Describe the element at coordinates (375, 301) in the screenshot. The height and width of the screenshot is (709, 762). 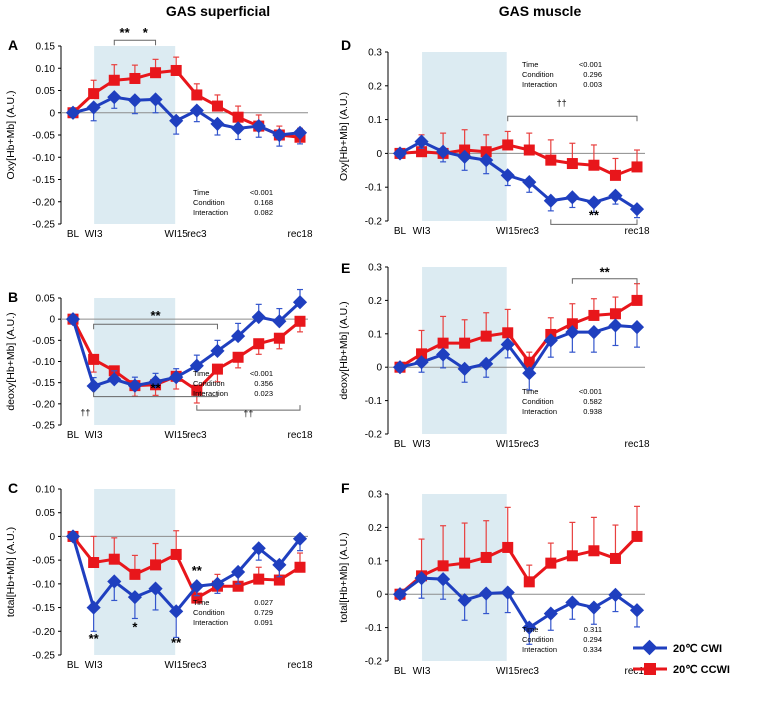
I see `y-tick-label: 0.2` at that location.